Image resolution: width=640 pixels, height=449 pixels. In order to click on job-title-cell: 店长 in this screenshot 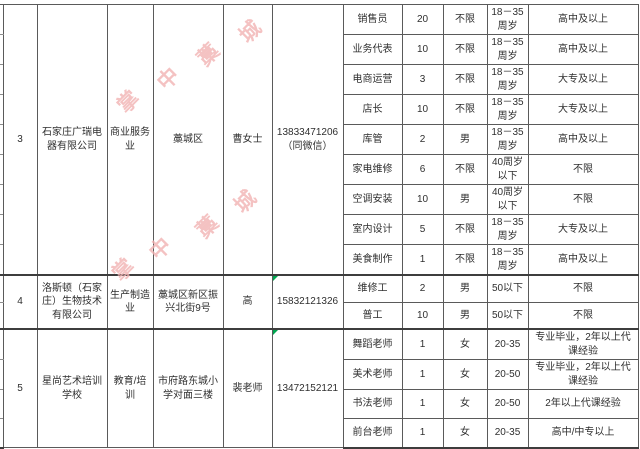, I will do `click(372, 109)`.